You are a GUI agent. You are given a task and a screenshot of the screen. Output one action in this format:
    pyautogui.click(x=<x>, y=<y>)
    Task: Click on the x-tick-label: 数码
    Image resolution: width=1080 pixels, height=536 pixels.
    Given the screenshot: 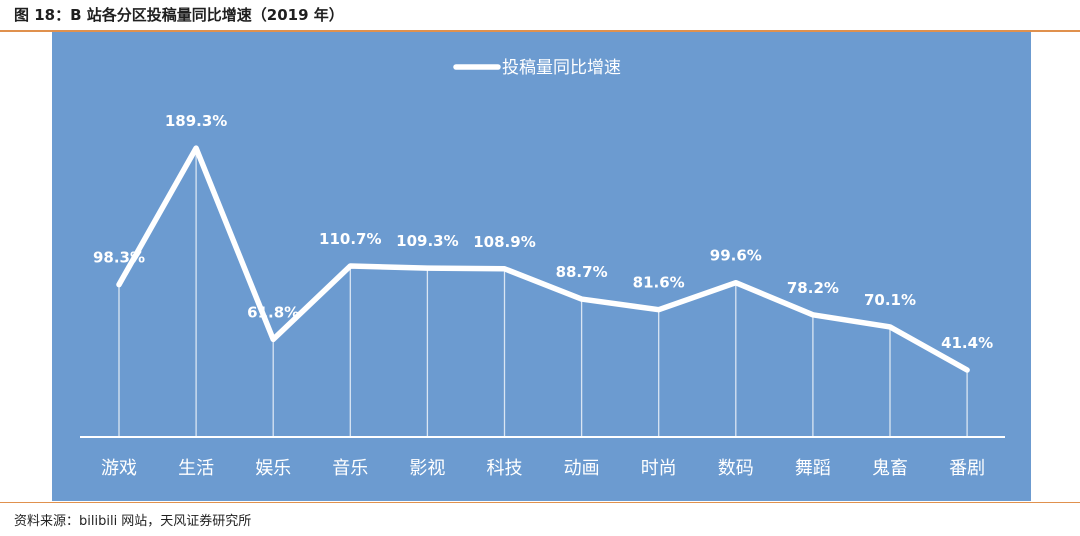 What is the action you would take?
    pyautogui.click(x=736, y=468)
    